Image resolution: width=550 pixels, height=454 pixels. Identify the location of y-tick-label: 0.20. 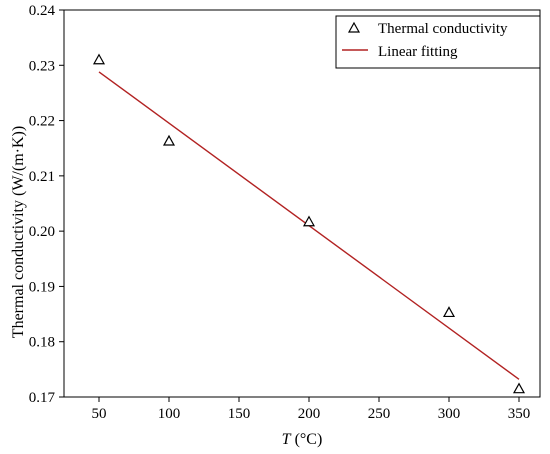
(42, 232).